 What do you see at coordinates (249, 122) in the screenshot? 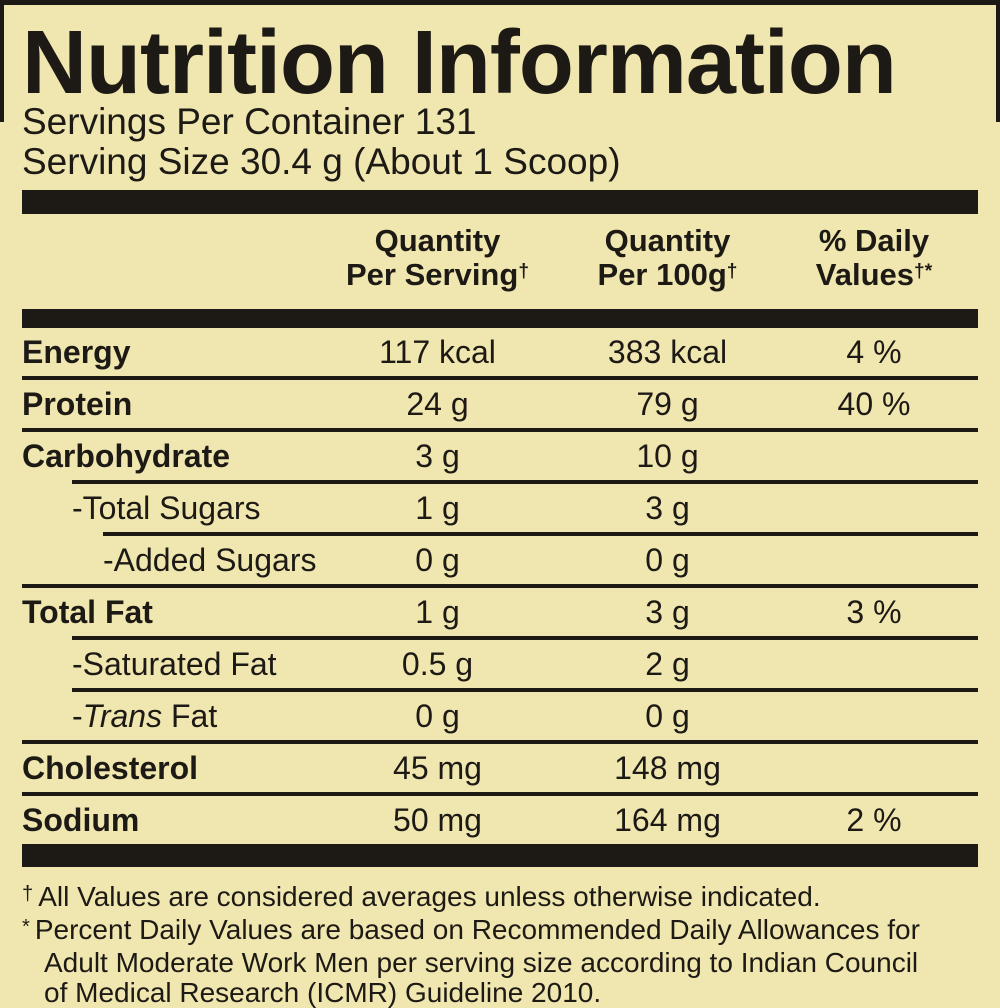
I see `servings-per-container: Servings Per Container 131` at bounding box center [249, 122].